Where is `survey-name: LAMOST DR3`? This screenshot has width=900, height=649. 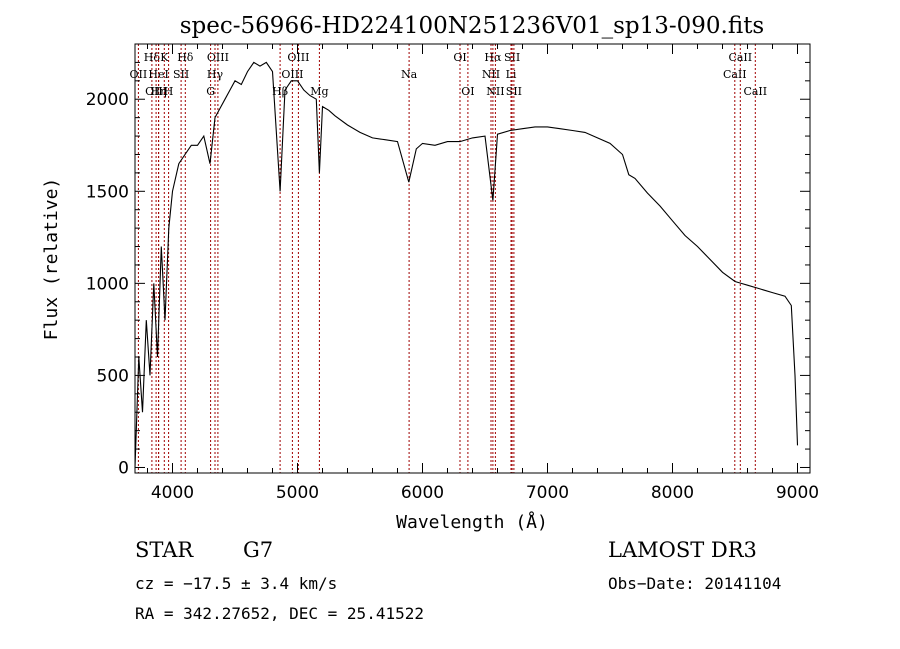
survey-name: LAMOST DR3 is located at coordinates (682, 550).